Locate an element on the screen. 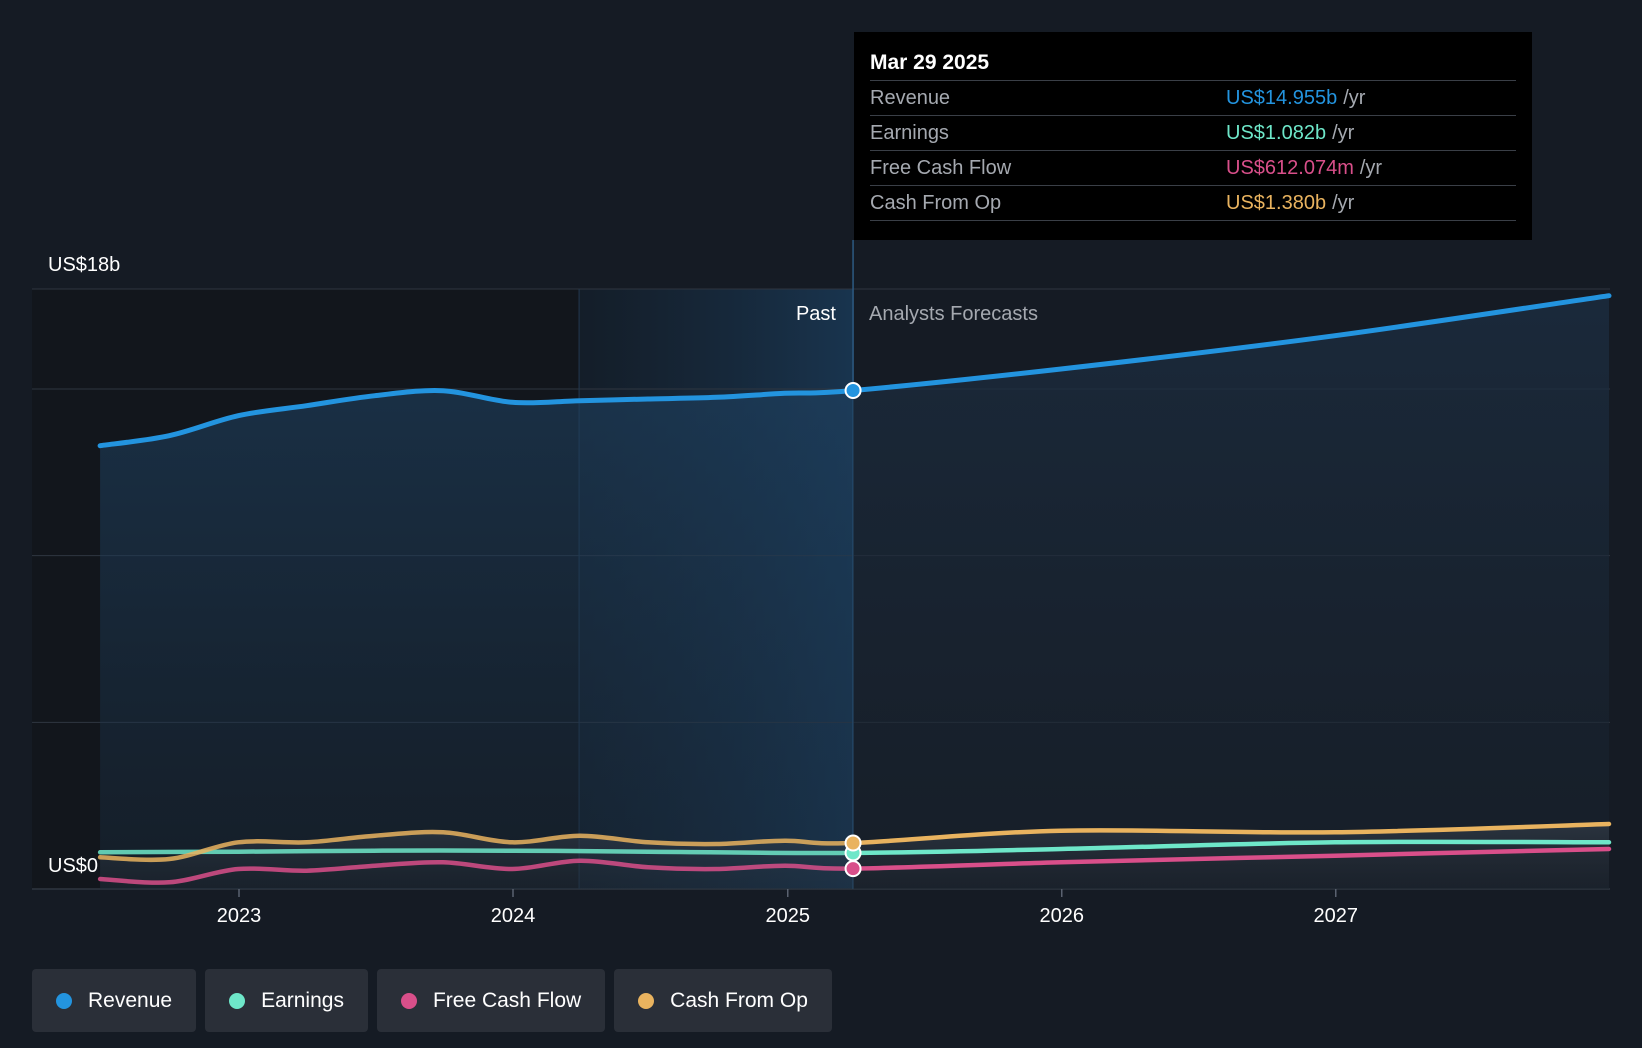  tooltip-label: Cash From Op is located at coordinates (936, 203).